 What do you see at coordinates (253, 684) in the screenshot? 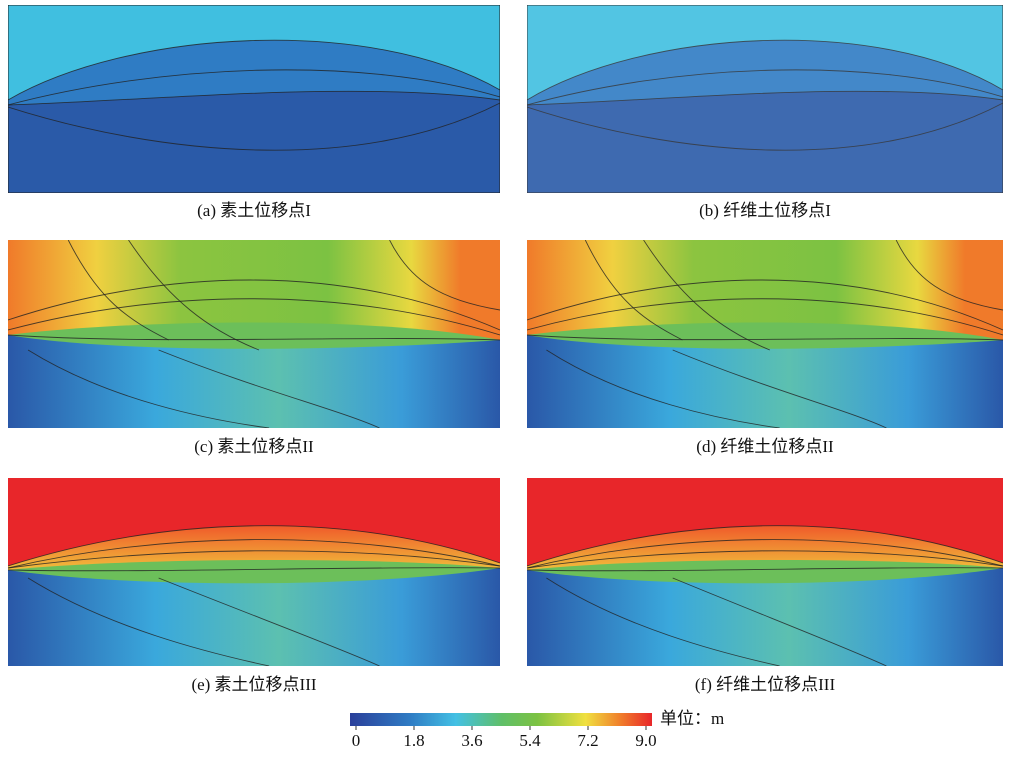
I see `caption: (e) 素土位移点III` at bounding box center [253, 684].